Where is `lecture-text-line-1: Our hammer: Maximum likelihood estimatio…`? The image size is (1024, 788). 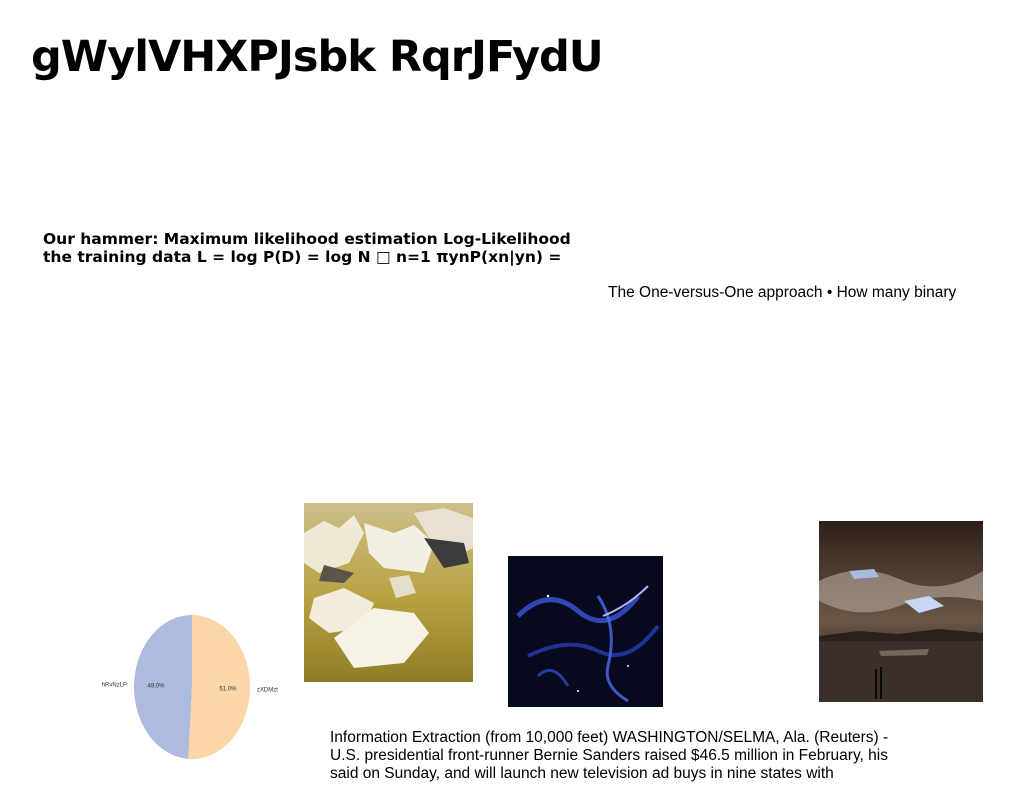 lecture-text-line-1: Our hammer: Maximum likelihood estimatio… is located at coordinates (307, 239).